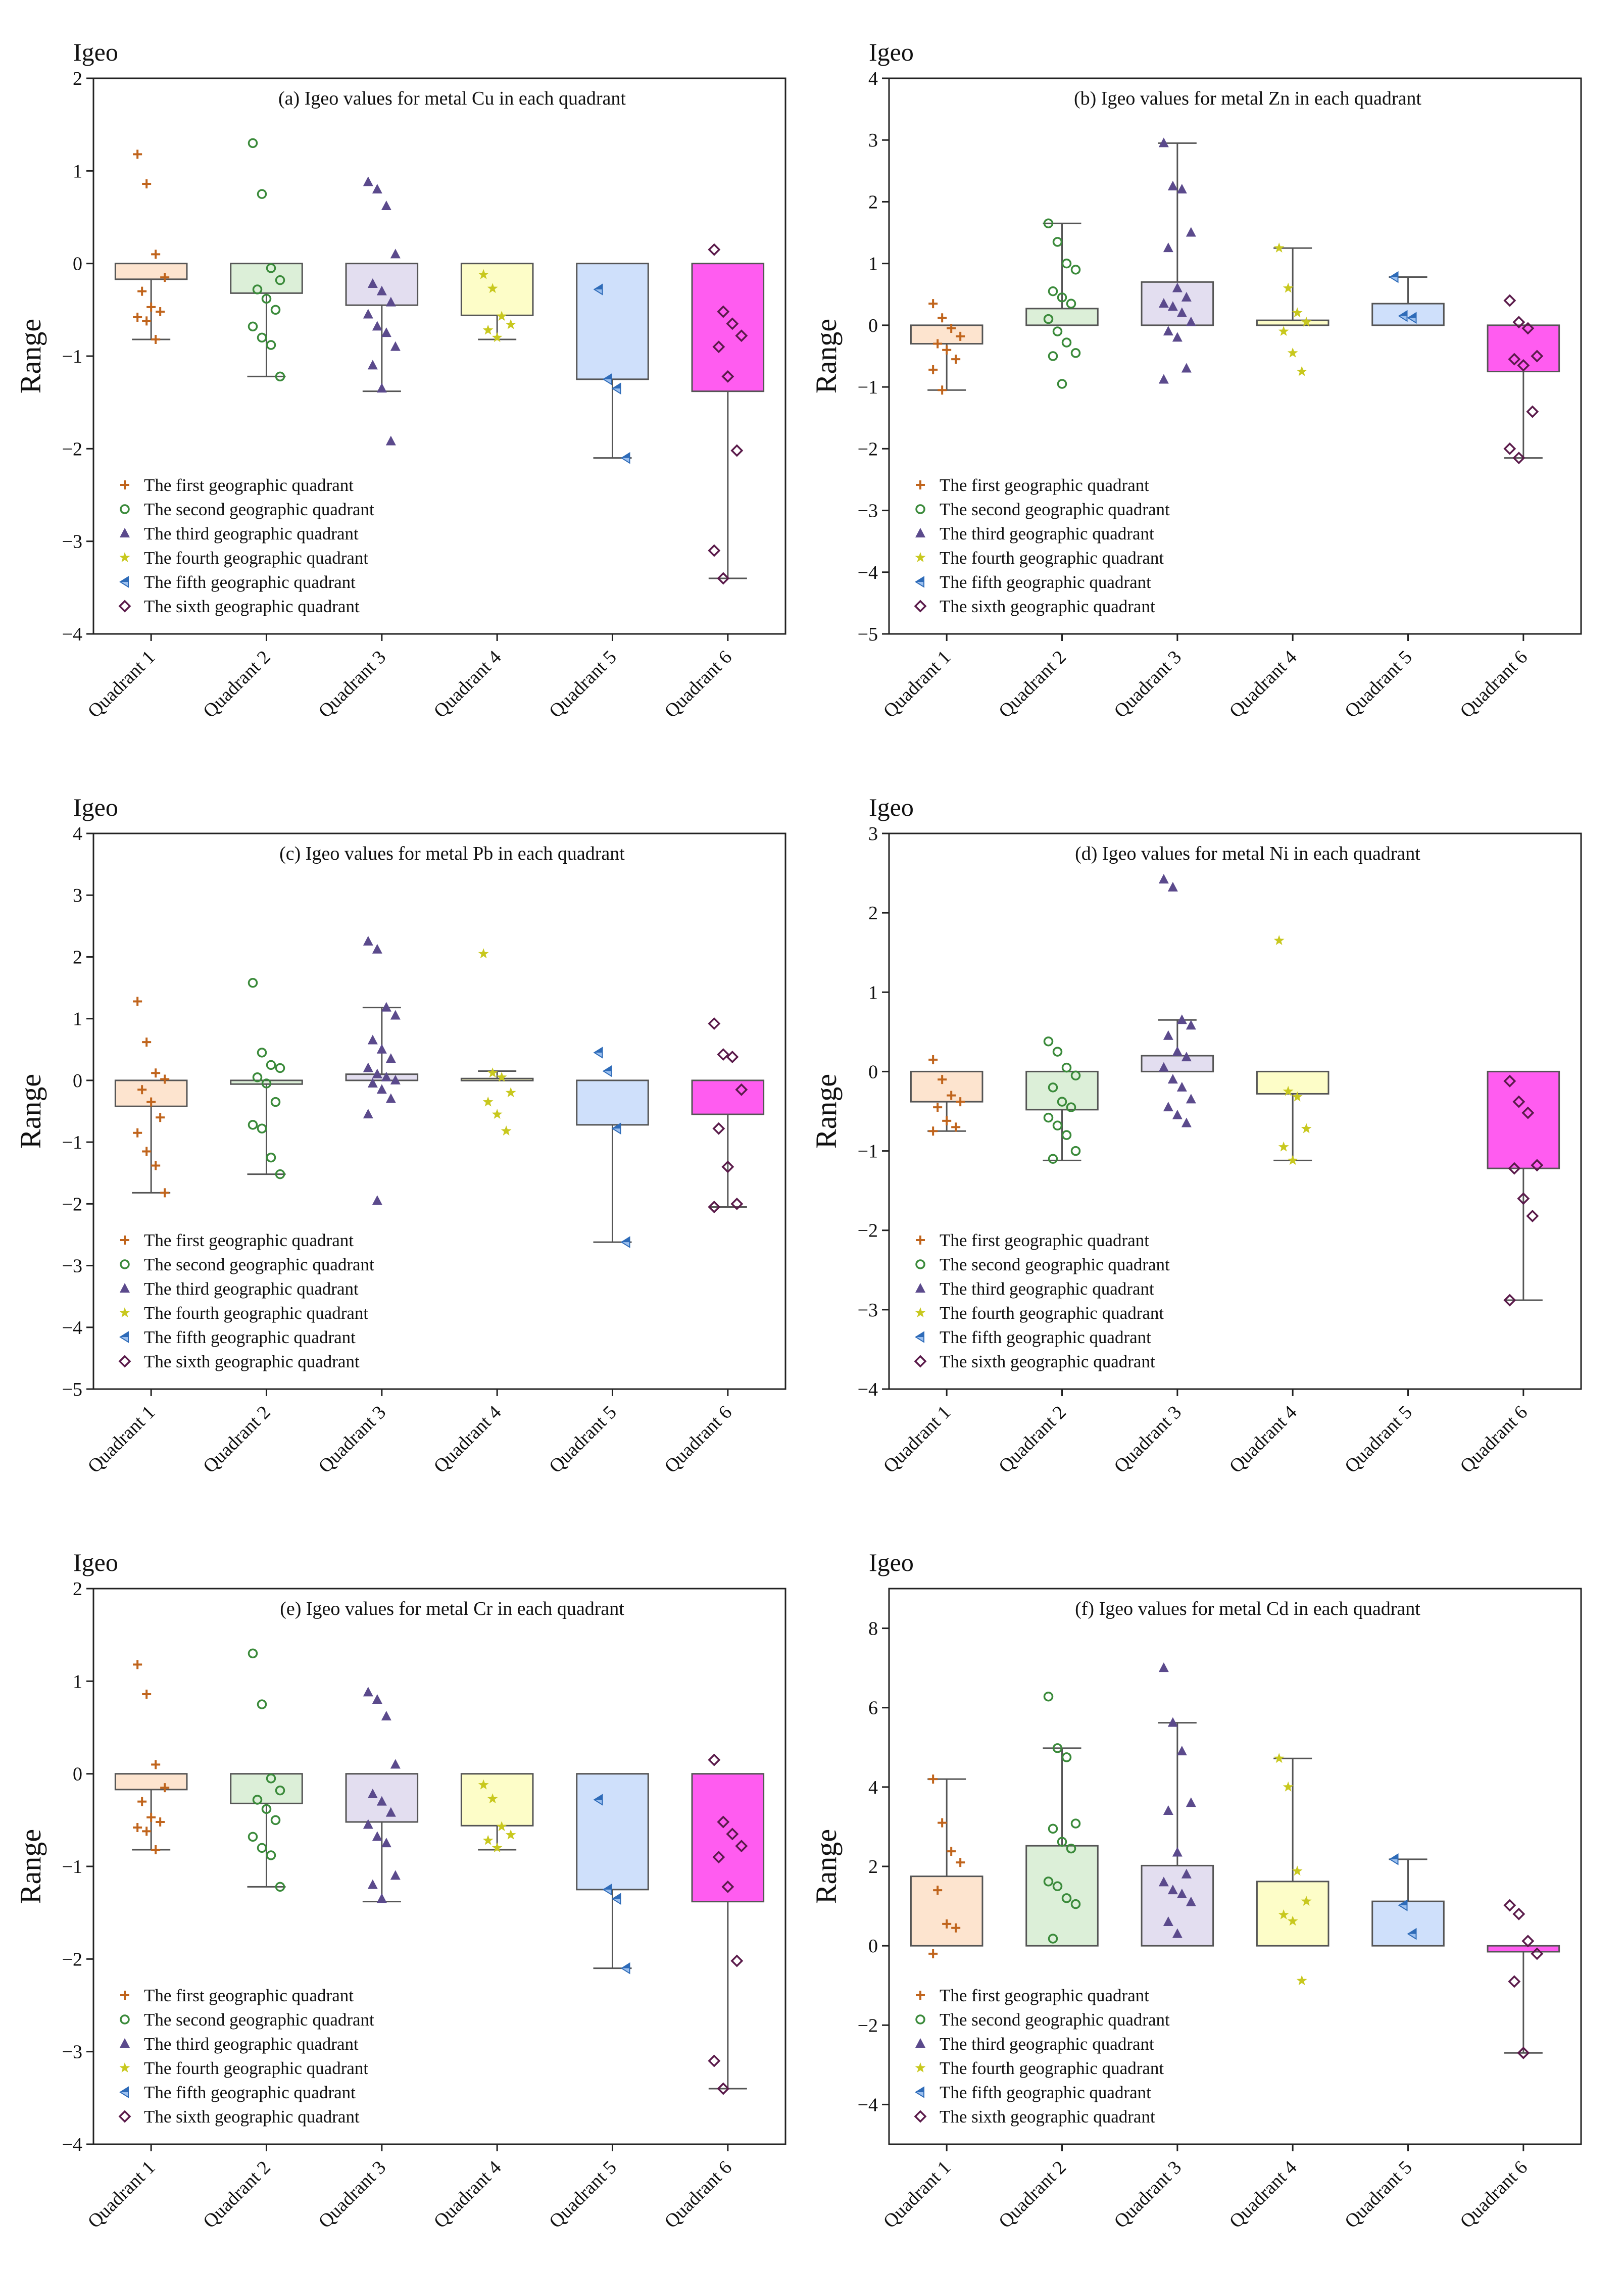  I want to click on y-tick-label: 8, so click(873, 1629).